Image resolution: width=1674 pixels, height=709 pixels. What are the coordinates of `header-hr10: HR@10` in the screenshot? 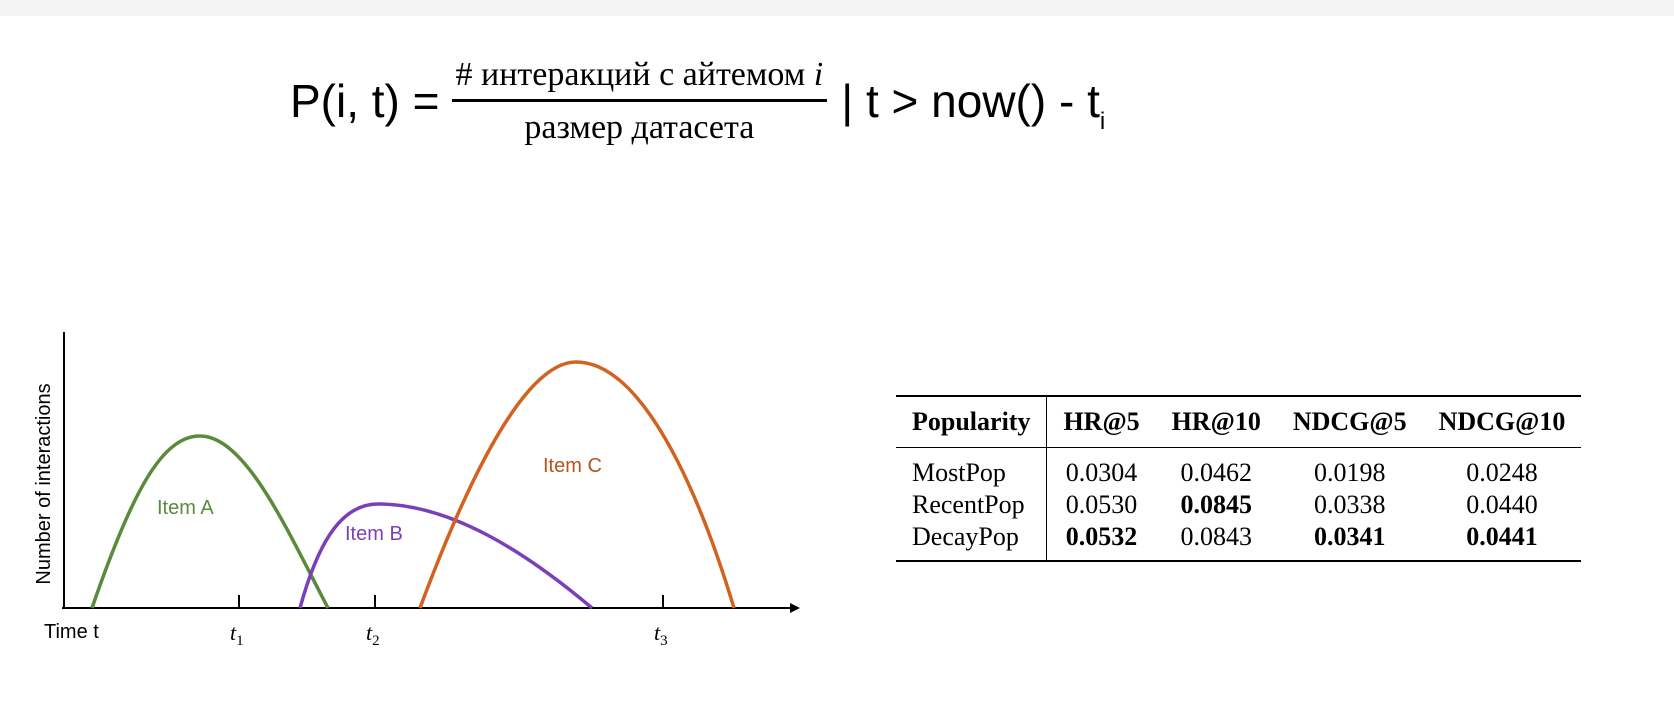 It's located at (1216, 421).